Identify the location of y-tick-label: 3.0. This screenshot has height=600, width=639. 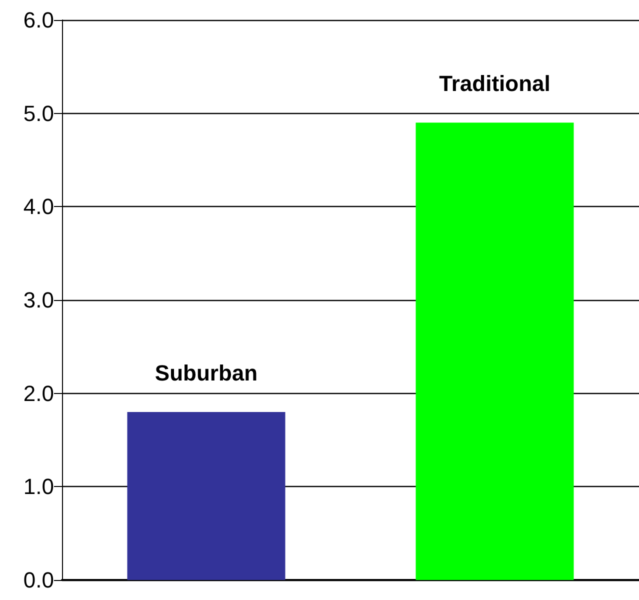
(38, 300).